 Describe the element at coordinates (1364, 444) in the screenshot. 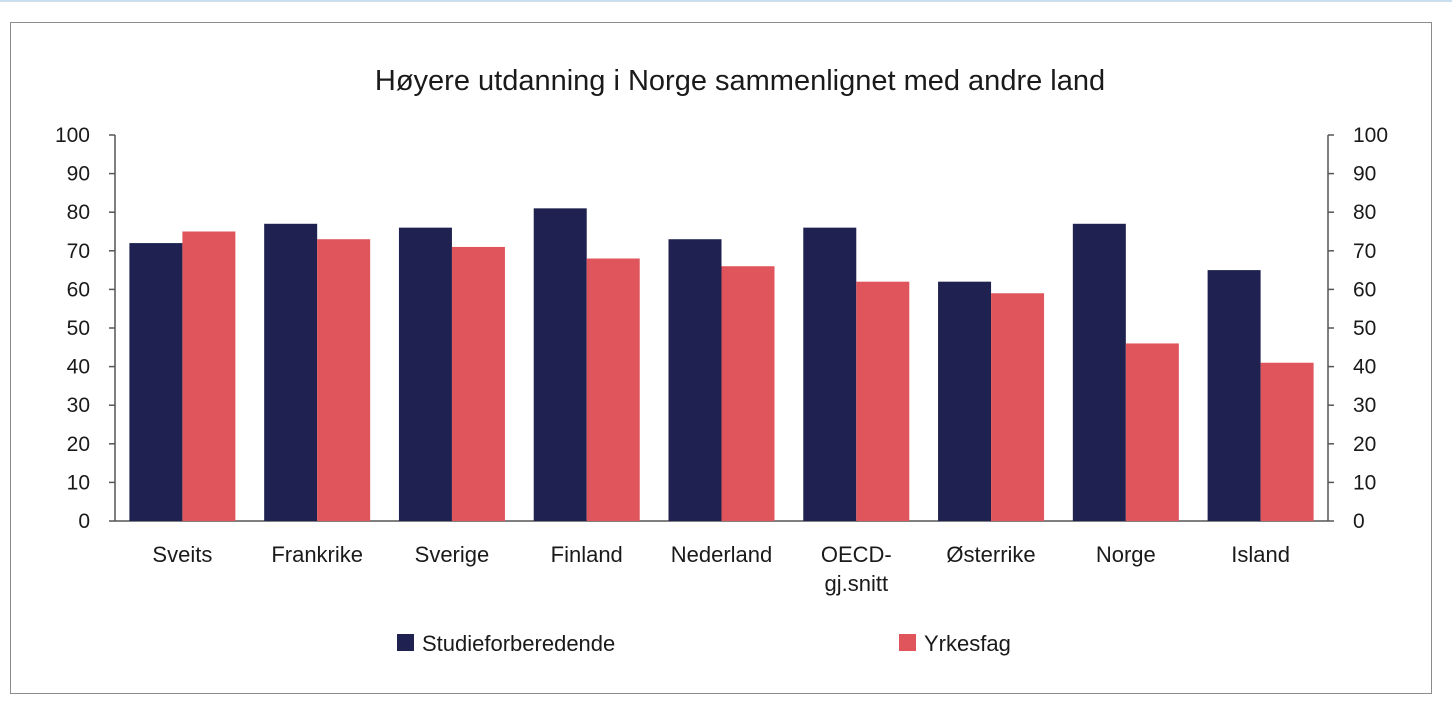

I see `y-tick-label-right: 20` at that location.